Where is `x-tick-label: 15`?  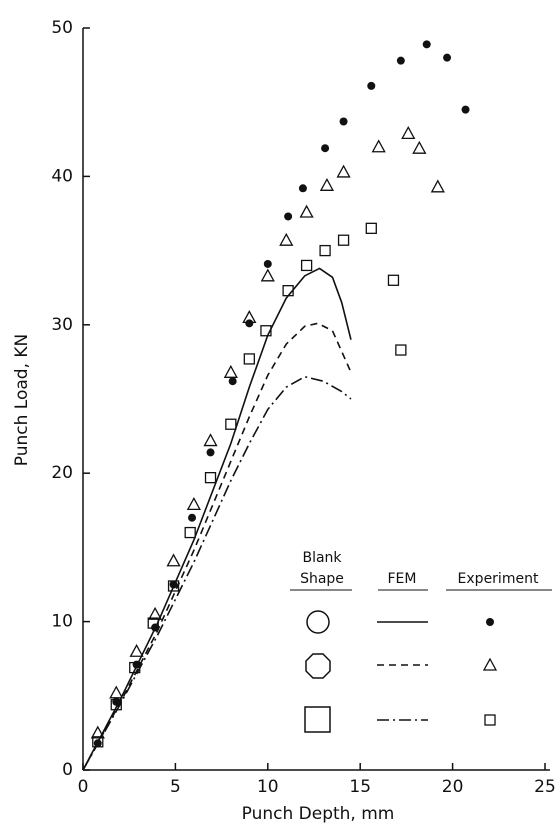 x-tick-label: 15 is located at coordinates (360, 787).